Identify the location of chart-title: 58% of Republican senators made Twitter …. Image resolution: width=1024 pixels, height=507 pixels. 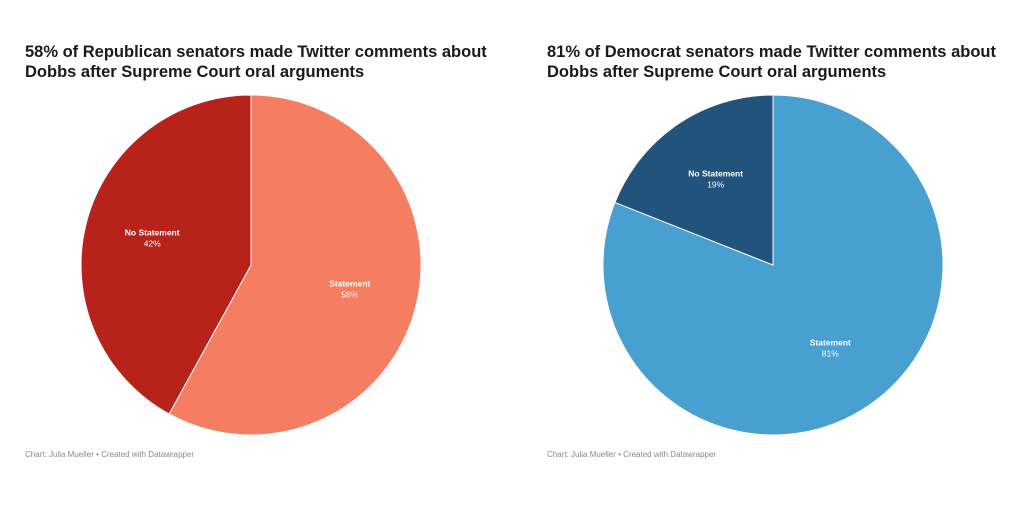
(256, 62).